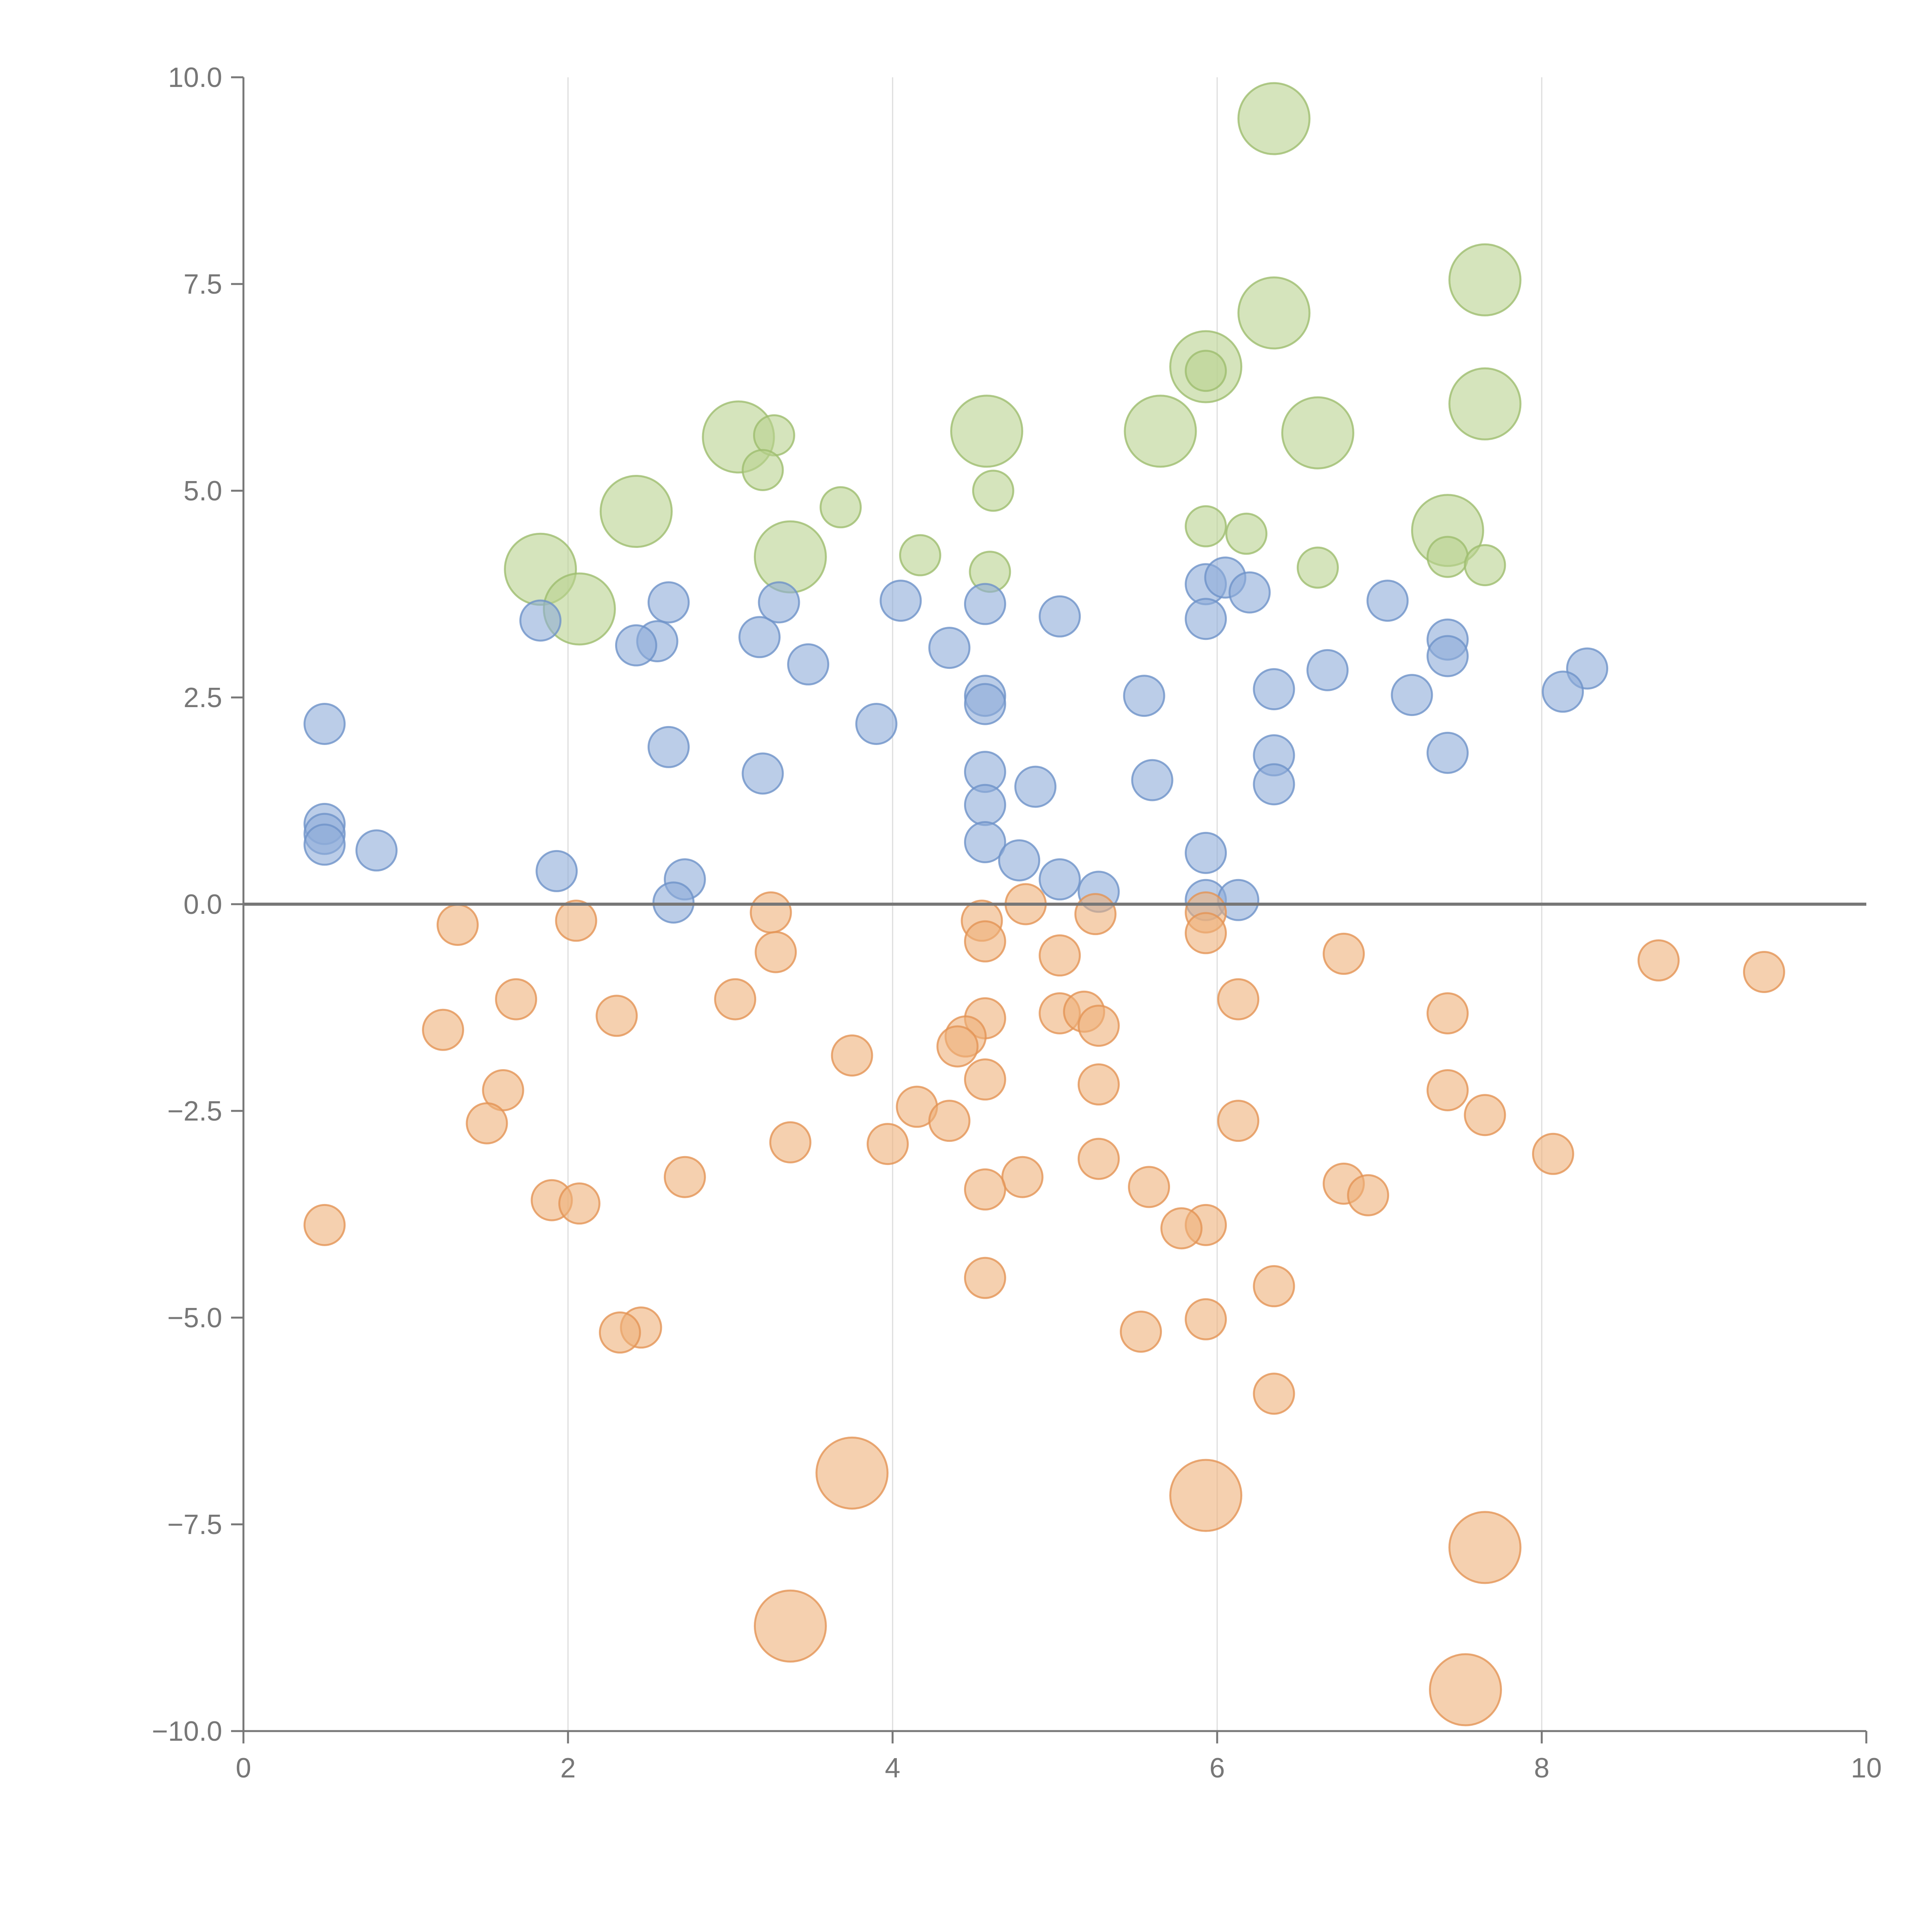 The height and width of the screenshot is (1932, 1932). What do you see at coordinates (203, 492) in the screenshot?
I see `y-tick-label-2: 5.0` at bounding box center [203, 492].